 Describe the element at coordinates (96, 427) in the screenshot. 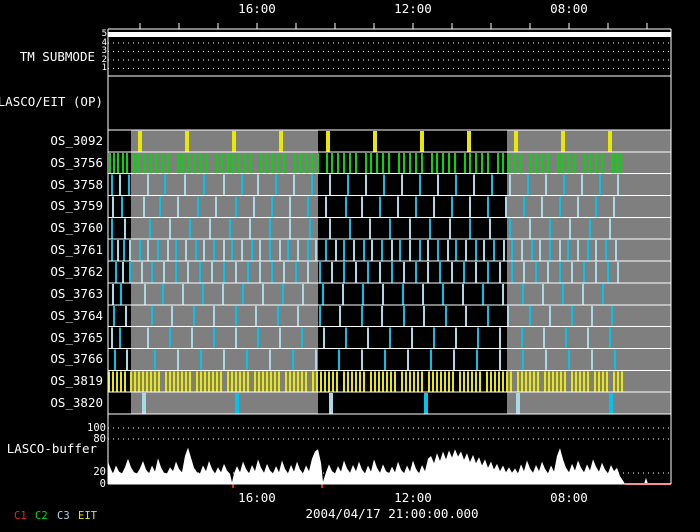

I see `buffer-ytick-100: 100` at that location.